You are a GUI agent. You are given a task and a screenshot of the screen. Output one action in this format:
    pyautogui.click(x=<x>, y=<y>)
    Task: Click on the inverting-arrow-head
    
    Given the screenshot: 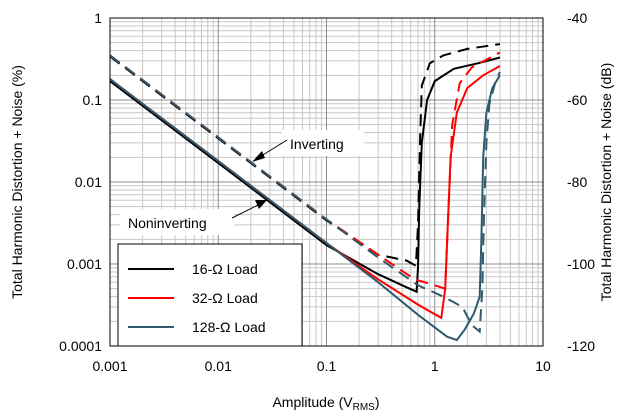 What is the action you would take?
    pyautogui.click(x=258, y=156)
    